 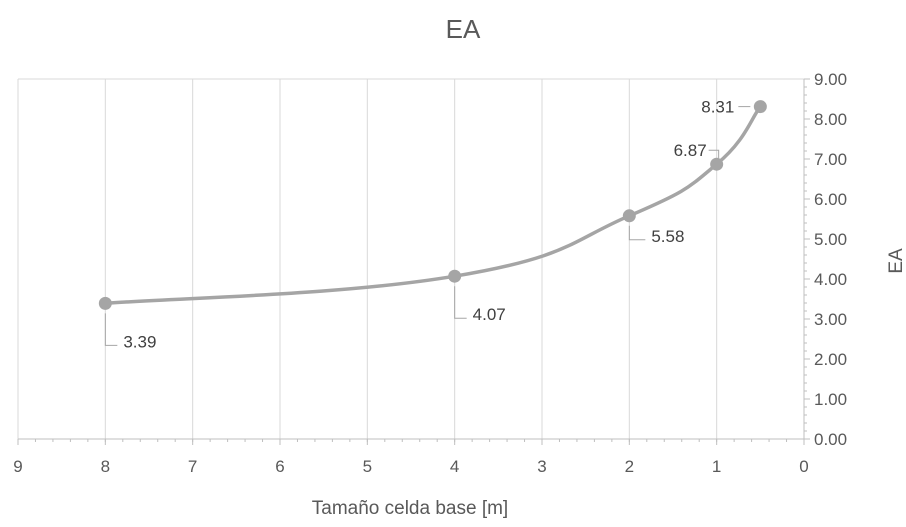 What do you see at coordinates (463, 29) in the screenshot?
I see `chart-title: EA` at bounding box center [463, 29].